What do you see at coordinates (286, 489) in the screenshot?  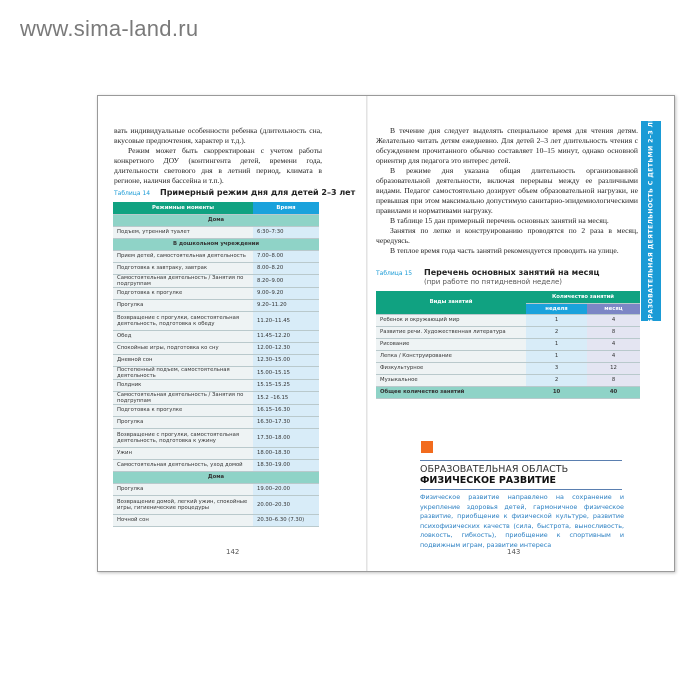 I see `time-cell: 19.00–20.00` at bounding box center [286, 489].